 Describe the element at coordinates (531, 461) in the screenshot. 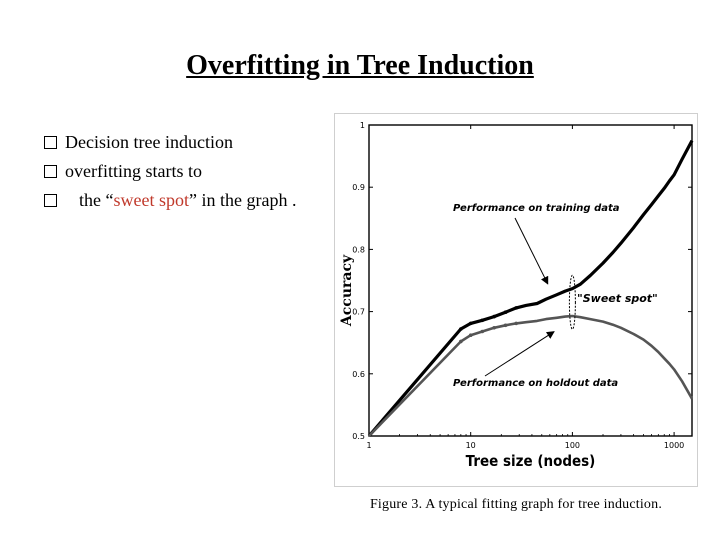

I see `x-axis-label: Tree size (nodes)` at that location.